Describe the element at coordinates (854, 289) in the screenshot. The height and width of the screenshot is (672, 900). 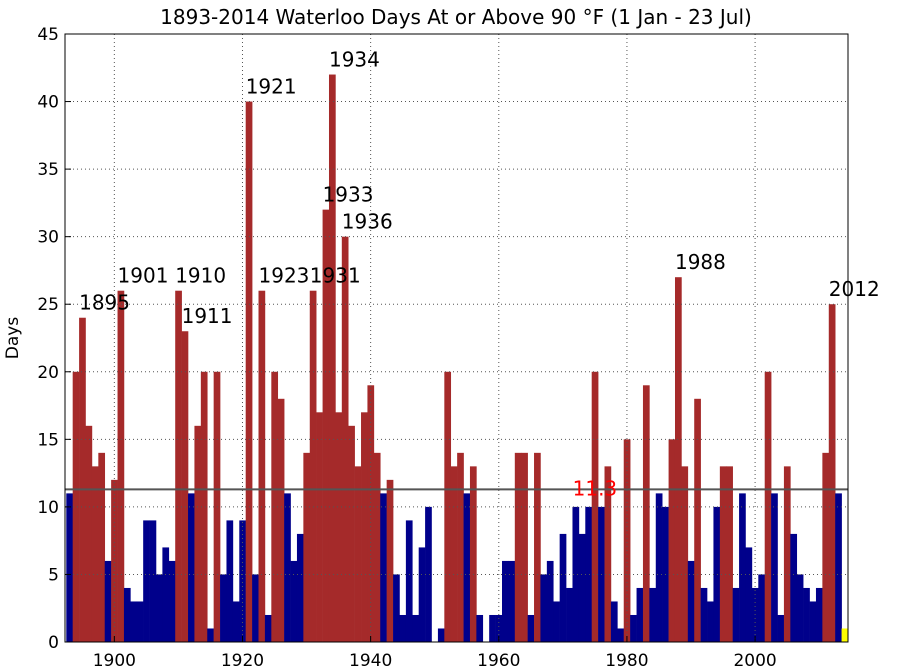
I see `annotation: 2012` at that location.